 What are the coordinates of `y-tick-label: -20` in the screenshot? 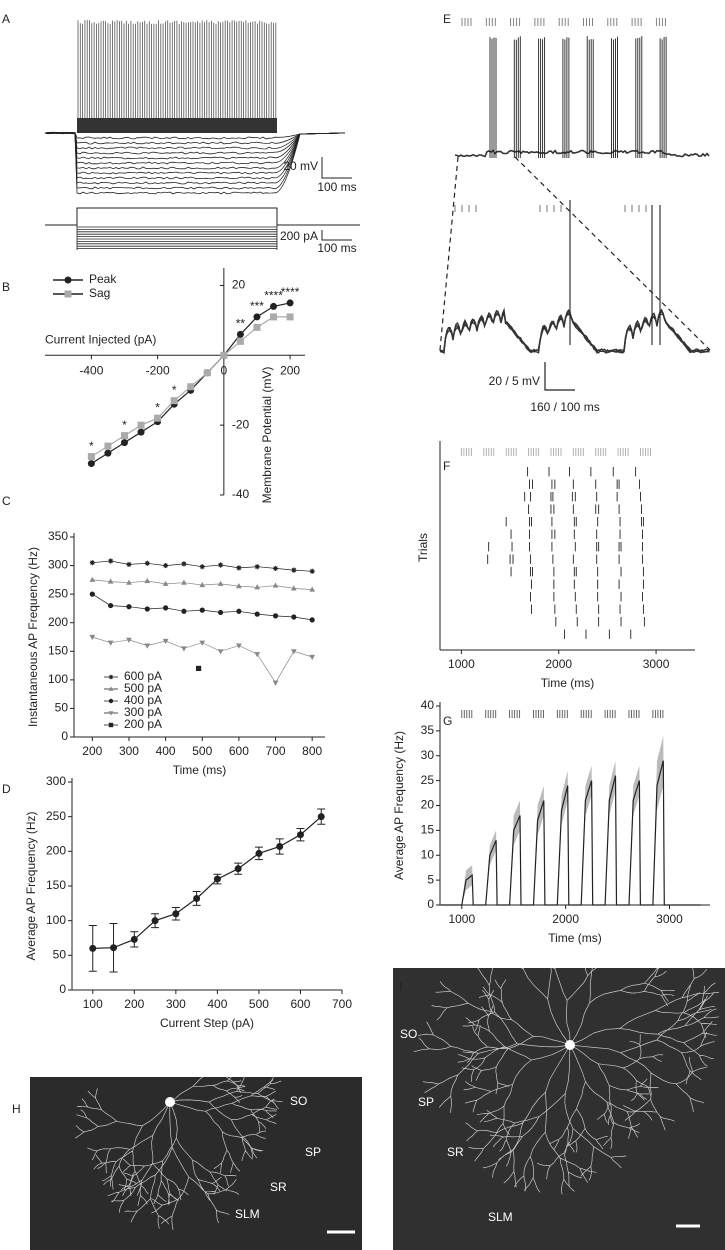 It's located at (241, 424).